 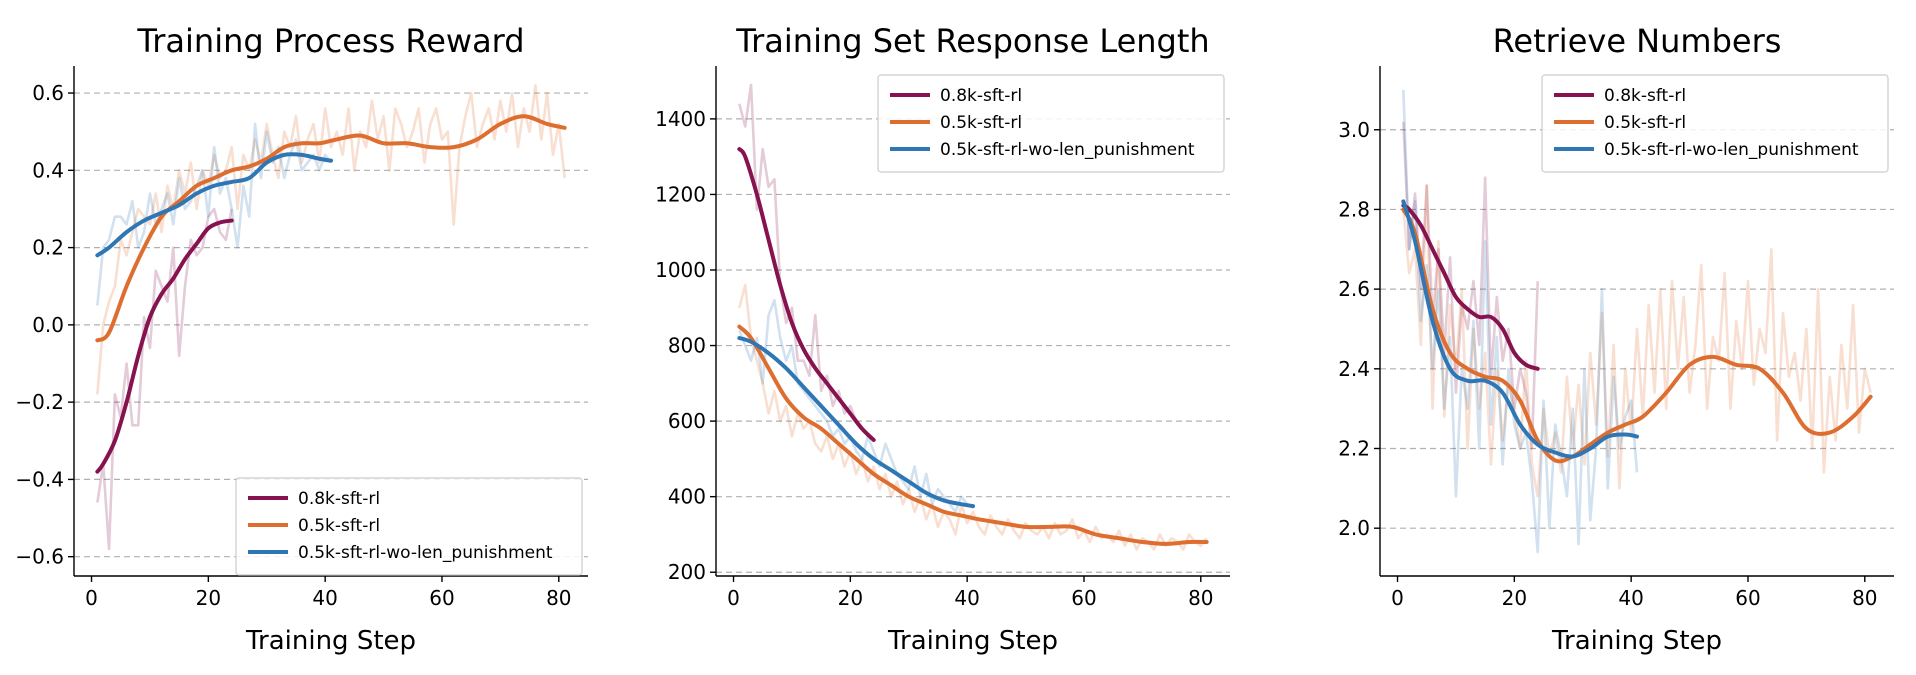 What do you see at coordinates (330, 41) in the screenshot?
I see `chart-title: Training Process Reward` at bounding box center [330, 41].